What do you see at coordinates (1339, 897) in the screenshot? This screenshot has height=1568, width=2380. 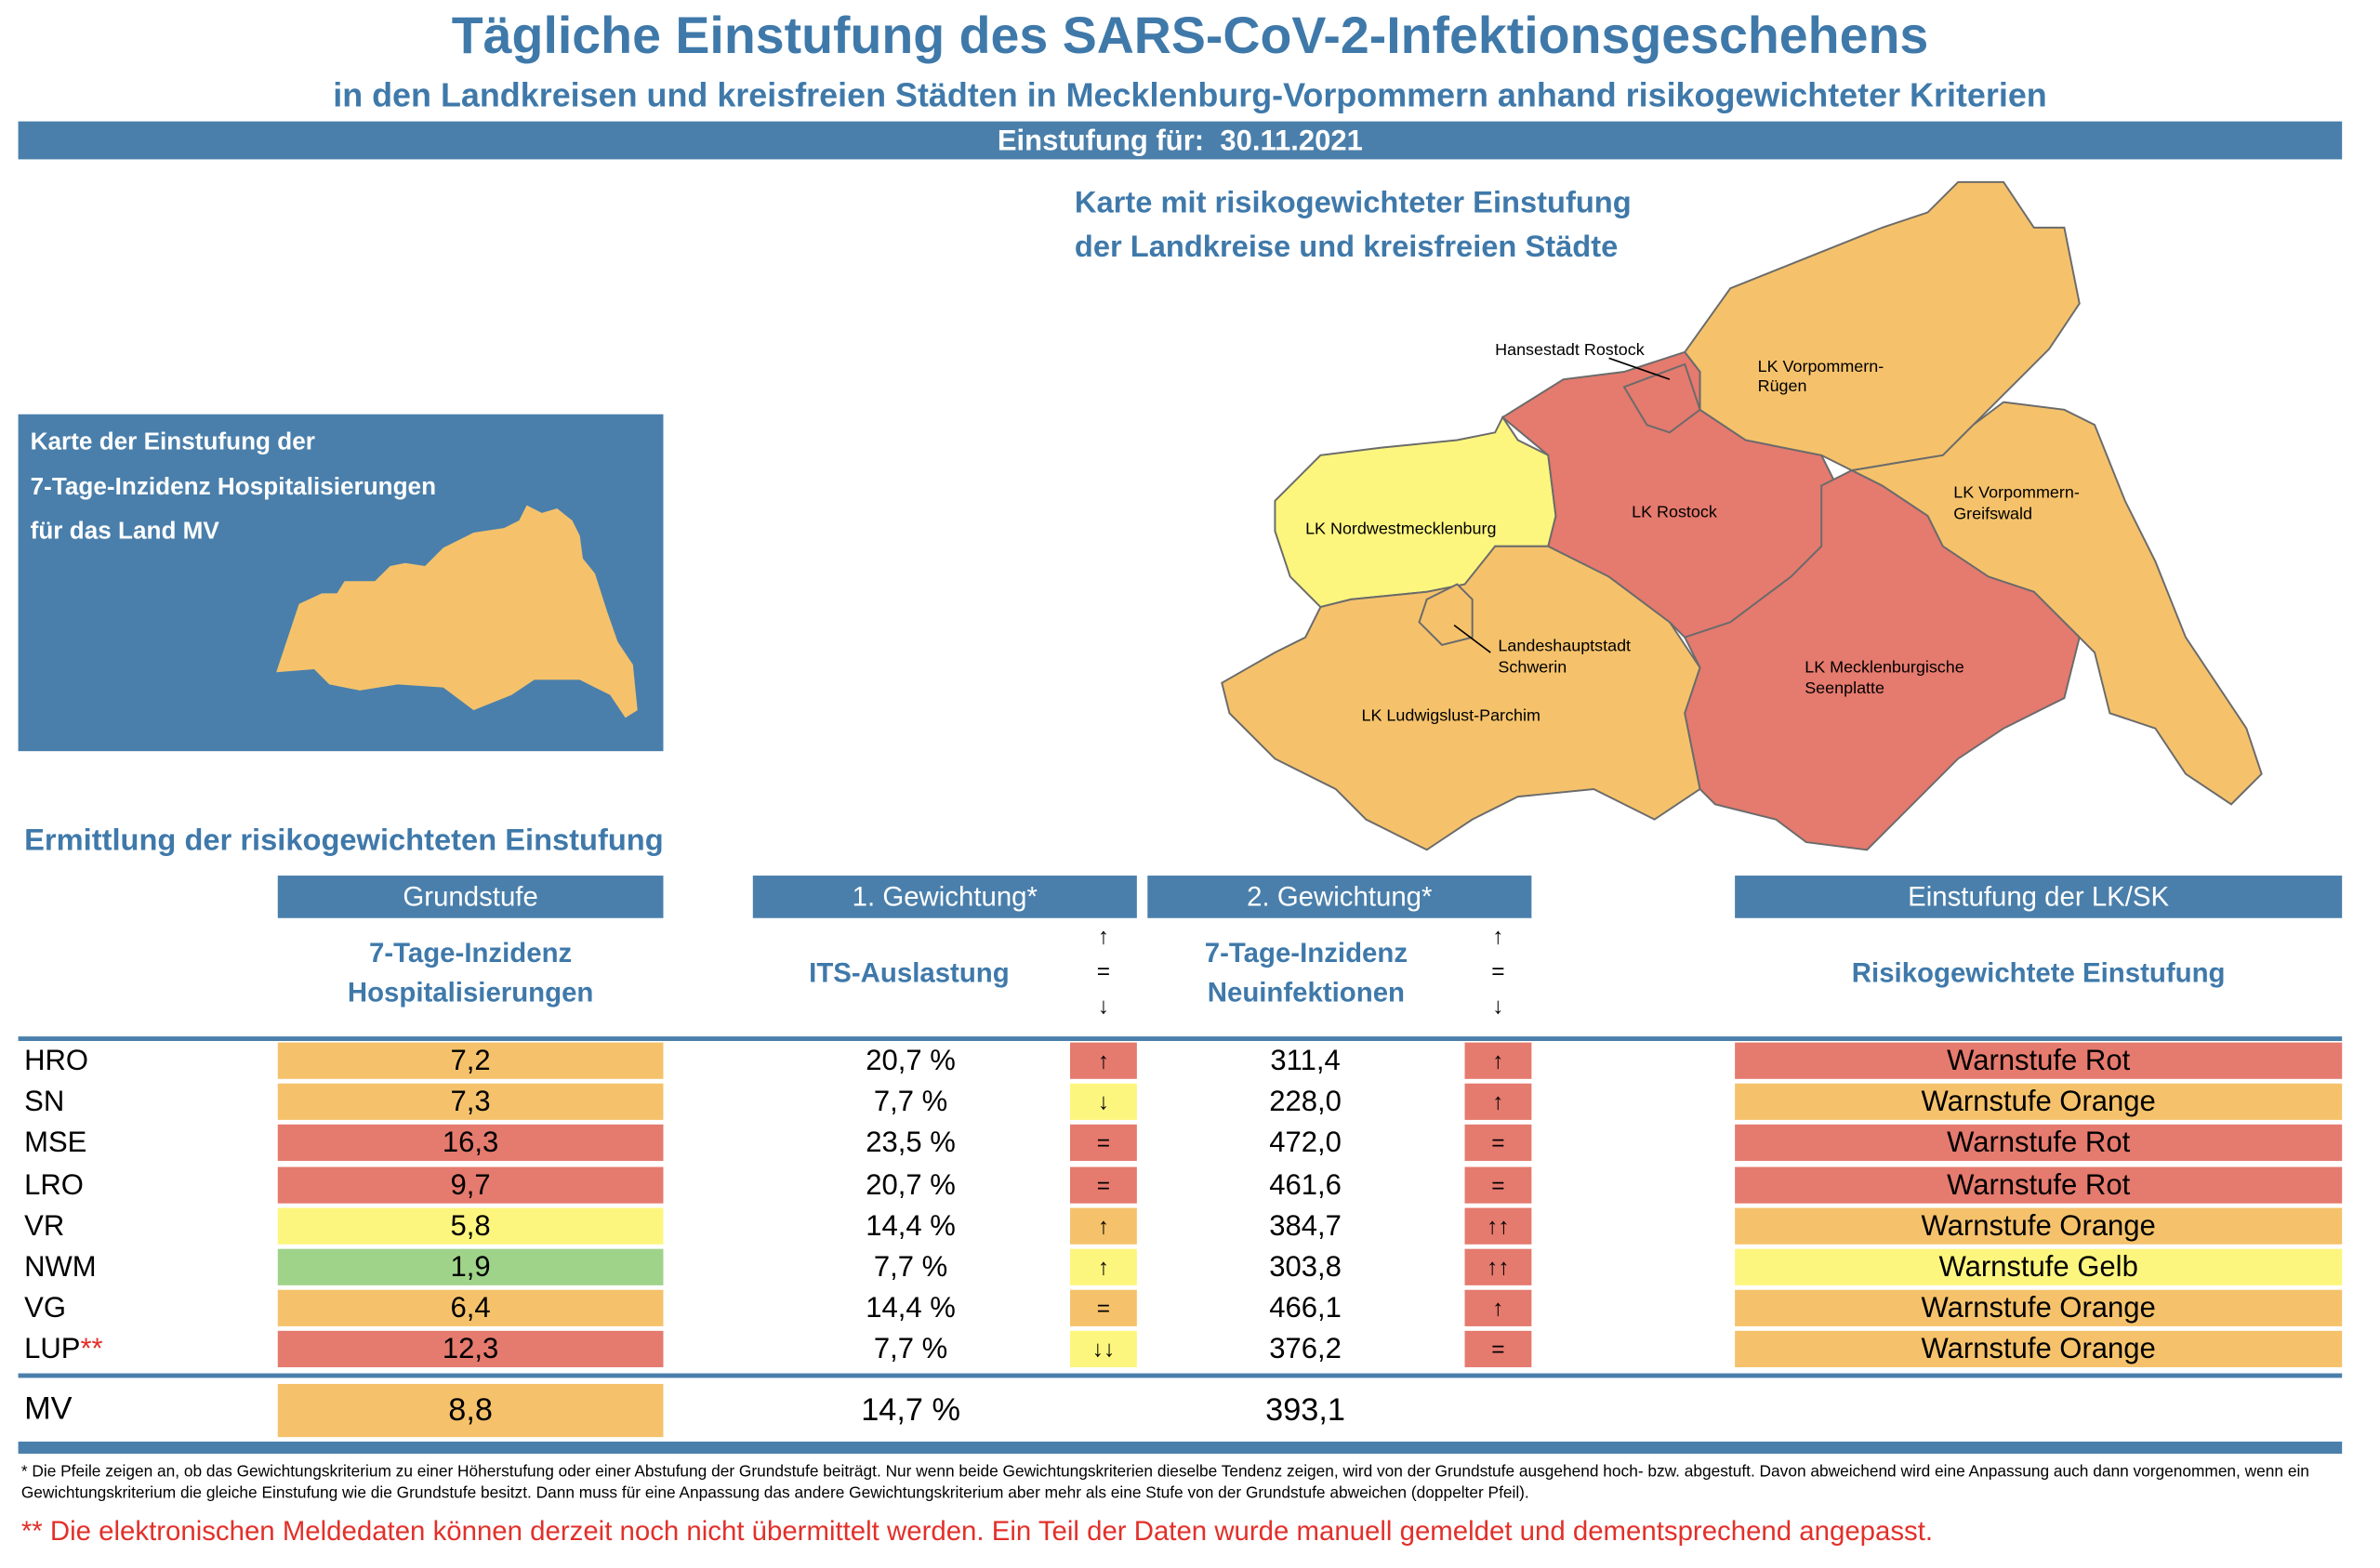 I see `group-header: 2. Gewichtung*` at bounding box center [1339, 897].